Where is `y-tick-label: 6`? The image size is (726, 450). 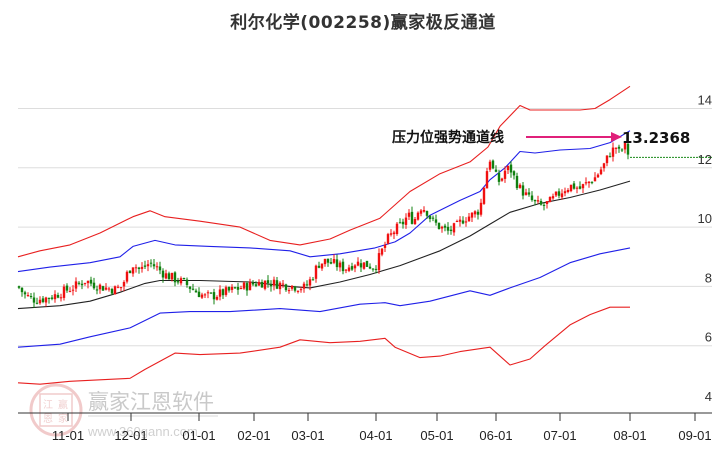 y-tick-label: 6 is located at coordinates (708, 337).